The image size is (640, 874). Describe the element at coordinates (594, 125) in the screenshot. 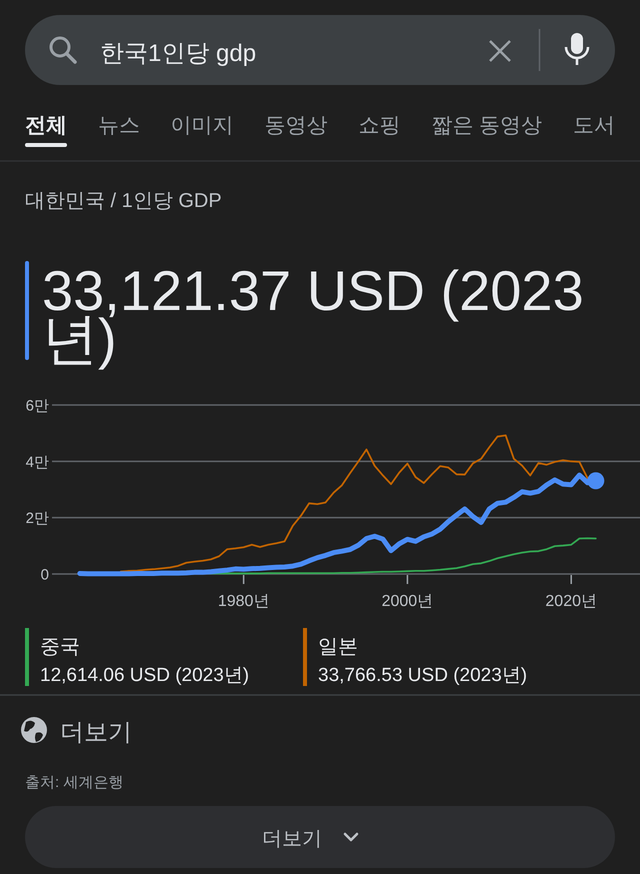

I see `text: 도서` at that location.